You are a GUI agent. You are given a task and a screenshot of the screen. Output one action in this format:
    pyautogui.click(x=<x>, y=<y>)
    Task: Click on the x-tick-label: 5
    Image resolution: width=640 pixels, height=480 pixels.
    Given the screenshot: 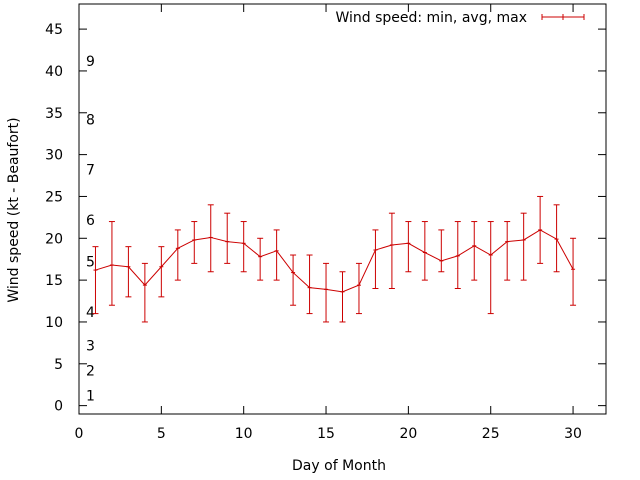 What is the action you would take?
    pyautogui.click(x=161, y=434)
    